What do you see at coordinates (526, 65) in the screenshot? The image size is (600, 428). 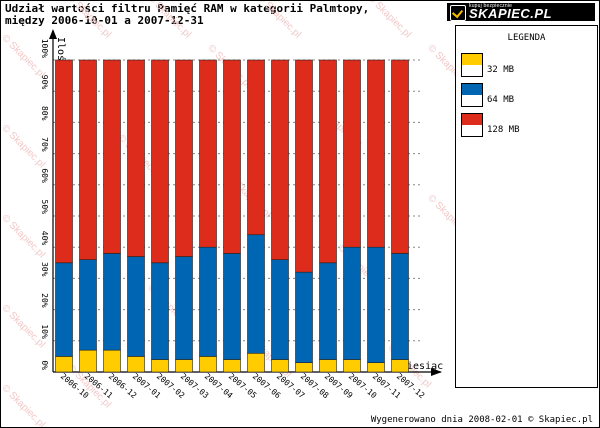 I see `legend-item-32mb: 32 MB` at bounding box center [526, 65].